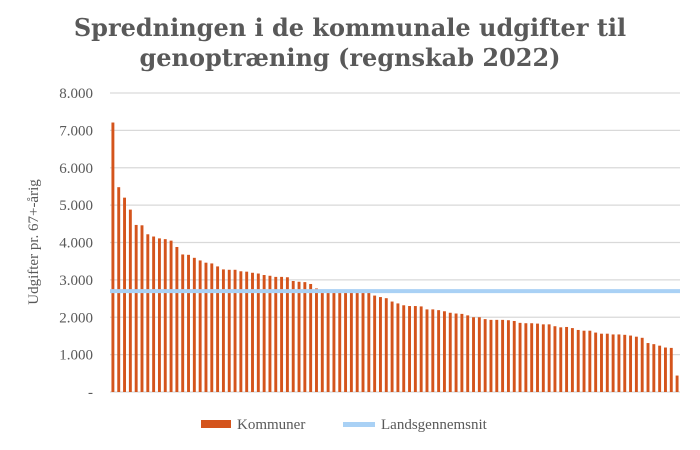 The width and height of the screenshot is (700, 450). Describe the element at coordinates (434, 425) in the screenshot. I see `legend-label-landsgennemsnit: Landsgennemsnit` at that location.